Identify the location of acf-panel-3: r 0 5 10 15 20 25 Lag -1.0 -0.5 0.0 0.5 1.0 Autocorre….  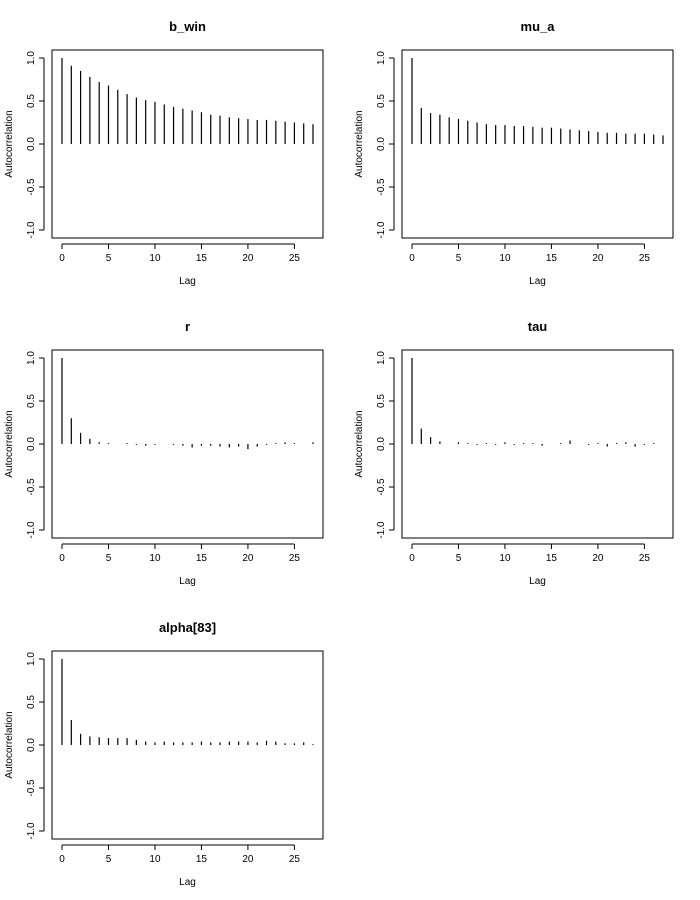
(164, 453).